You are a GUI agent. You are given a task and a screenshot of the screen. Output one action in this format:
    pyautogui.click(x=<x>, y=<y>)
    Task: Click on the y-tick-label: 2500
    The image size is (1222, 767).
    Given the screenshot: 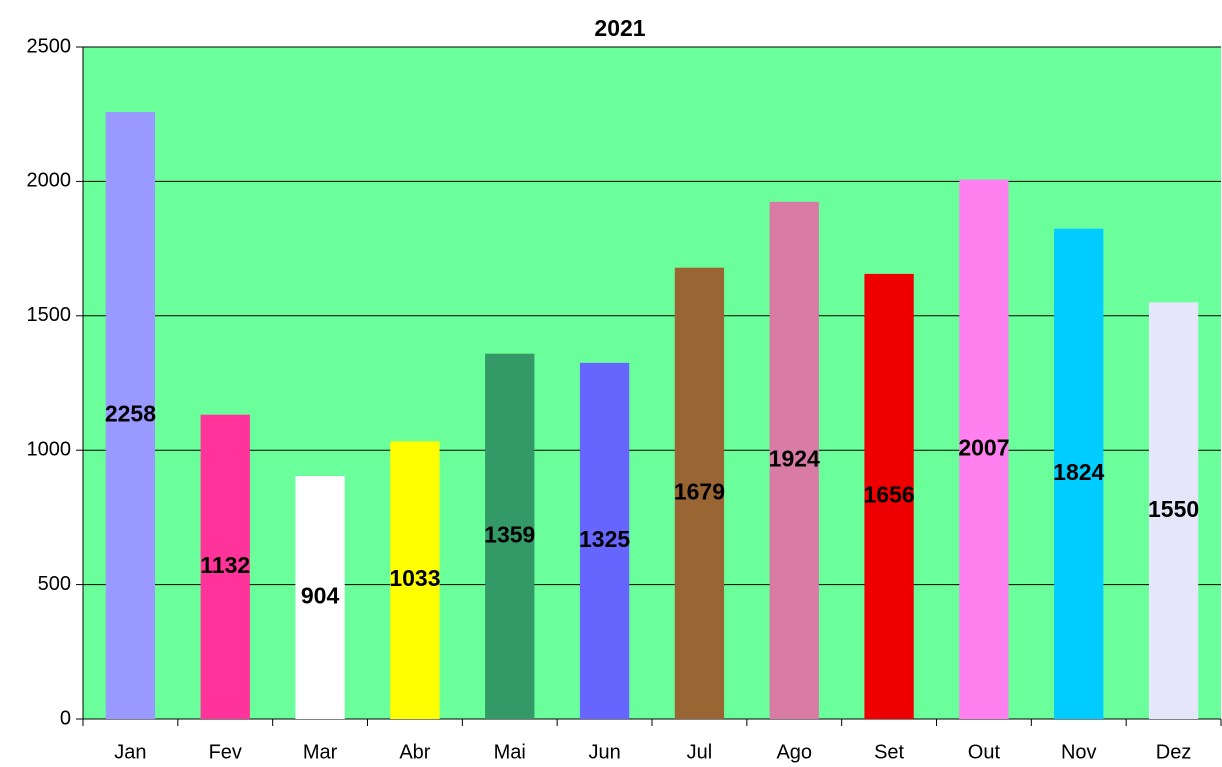 What is the action you would take?
    pyautogui.click(x=49, y=46)
    